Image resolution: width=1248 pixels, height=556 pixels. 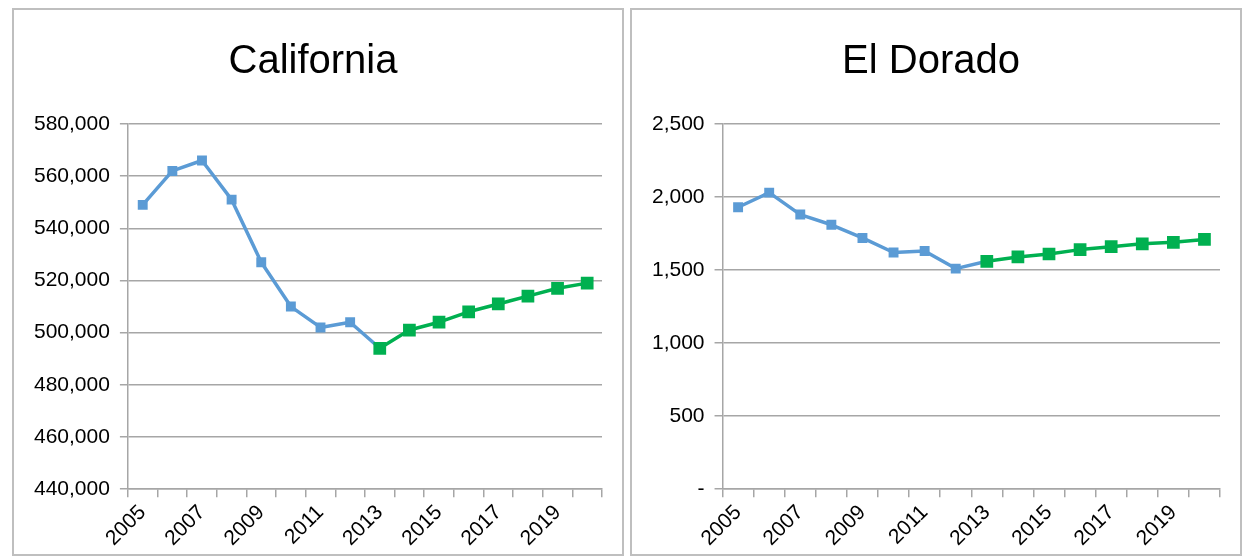 What do you see at coordinates (71, 435) in the screenshot?
I see `y-tick-label: 460,000` at bounding box center [71, 435].